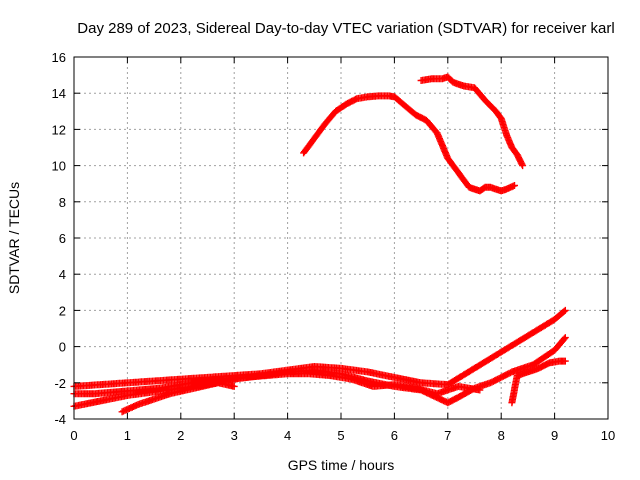  Describe the element at coordinates (59, 57) in the screenshot. I see `y-tick-label: 16` at that location.